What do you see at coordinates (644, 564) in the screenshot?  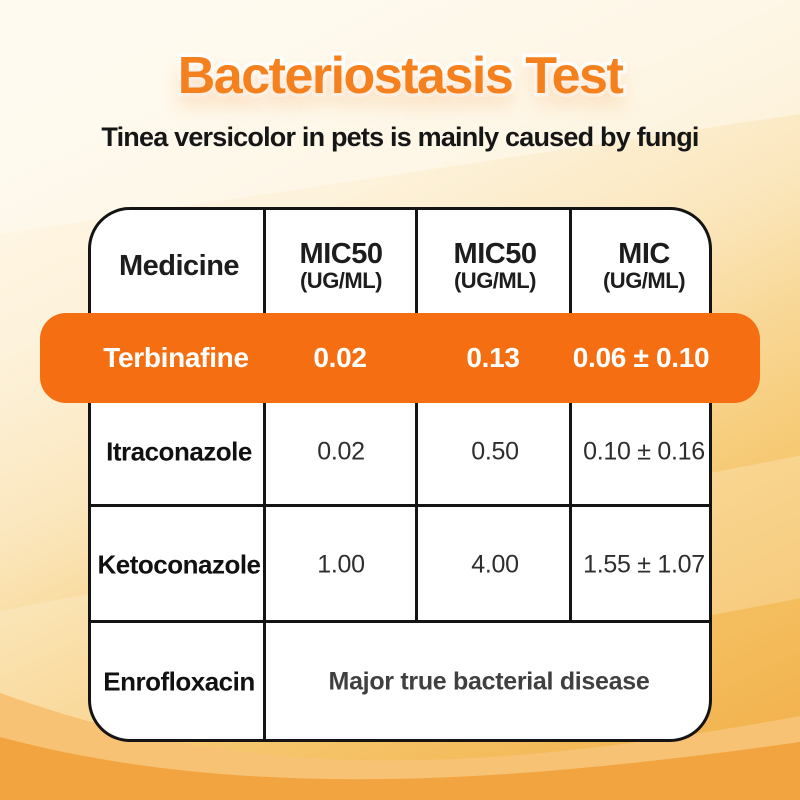 I see `value-ketoconazole-mic: 1.55 ± 1.07` at bounding box center [644, 564].